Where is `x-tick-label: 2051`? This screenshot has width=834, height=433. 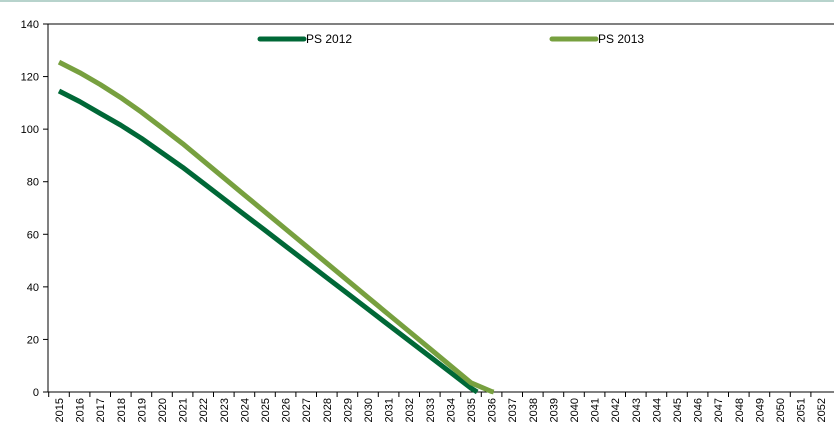 x-tick-label: 2051 is located at coordinates (802, 410).